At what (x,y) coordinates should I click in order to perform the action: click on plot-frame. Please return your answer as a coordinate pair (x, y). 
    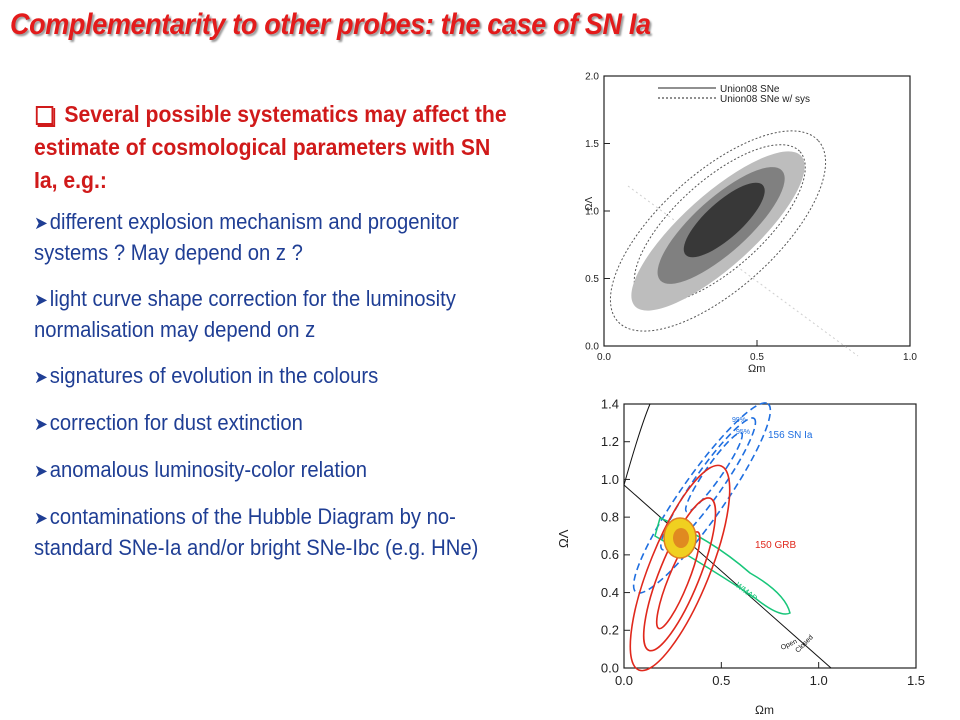
    Looking at the image, I should click on (770, 536).